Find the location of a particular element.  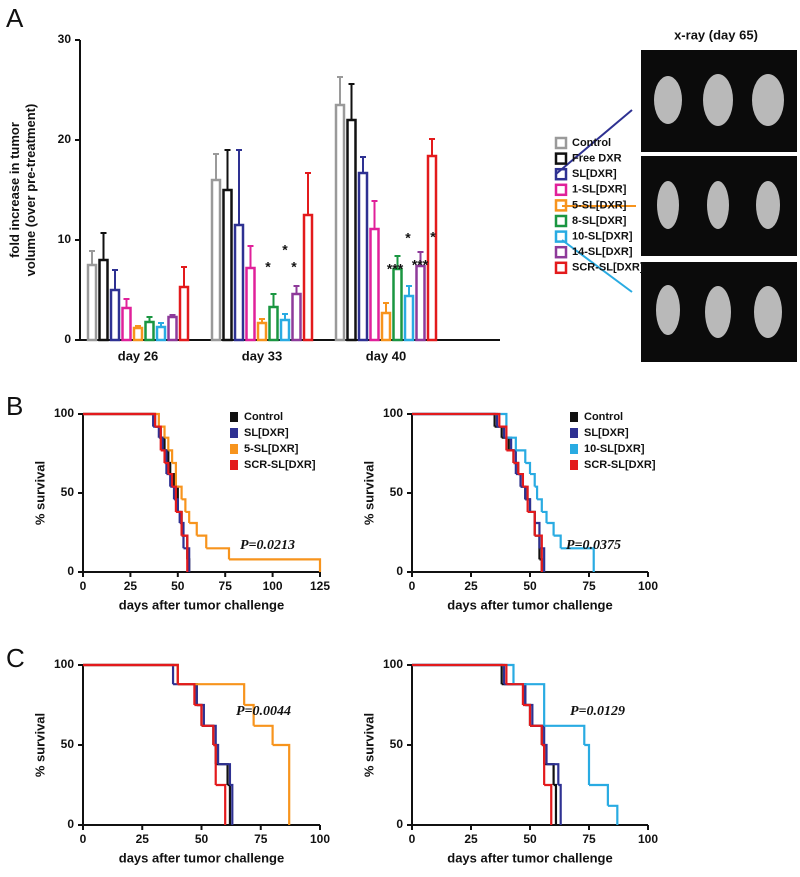

x-tick-label: day 33 is located at coordinates (262, 355).